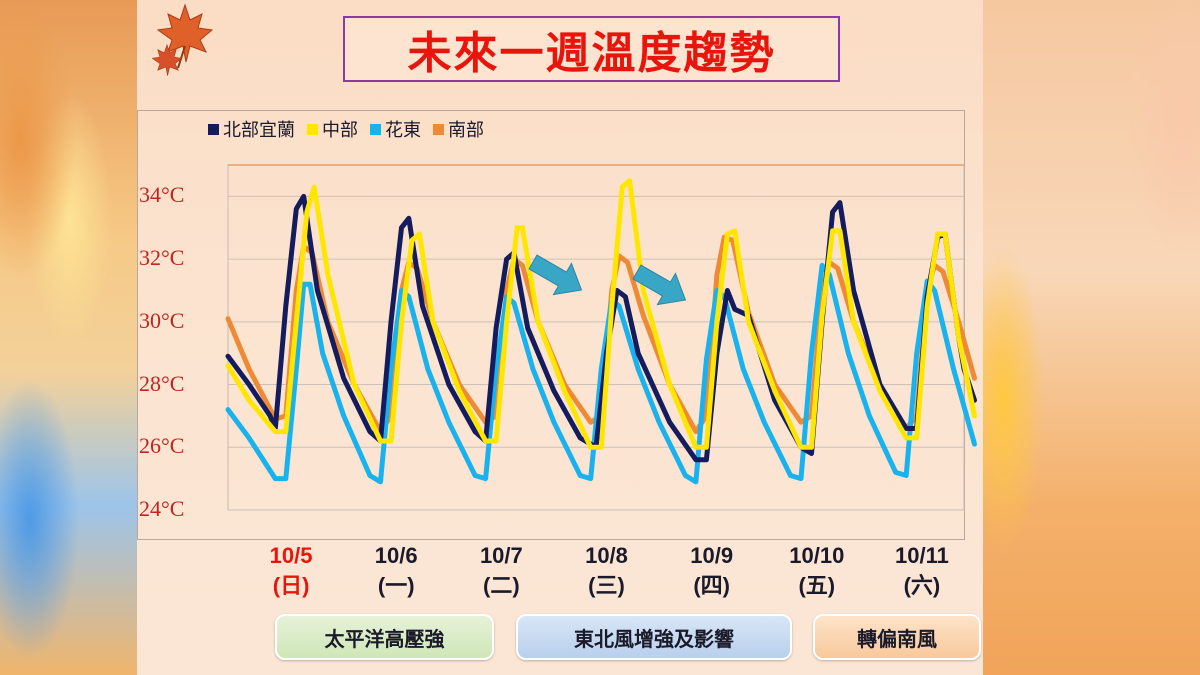  Describe the element at coordinates (68, 337) in the screenshot. I see `background-left-edge` at that location.